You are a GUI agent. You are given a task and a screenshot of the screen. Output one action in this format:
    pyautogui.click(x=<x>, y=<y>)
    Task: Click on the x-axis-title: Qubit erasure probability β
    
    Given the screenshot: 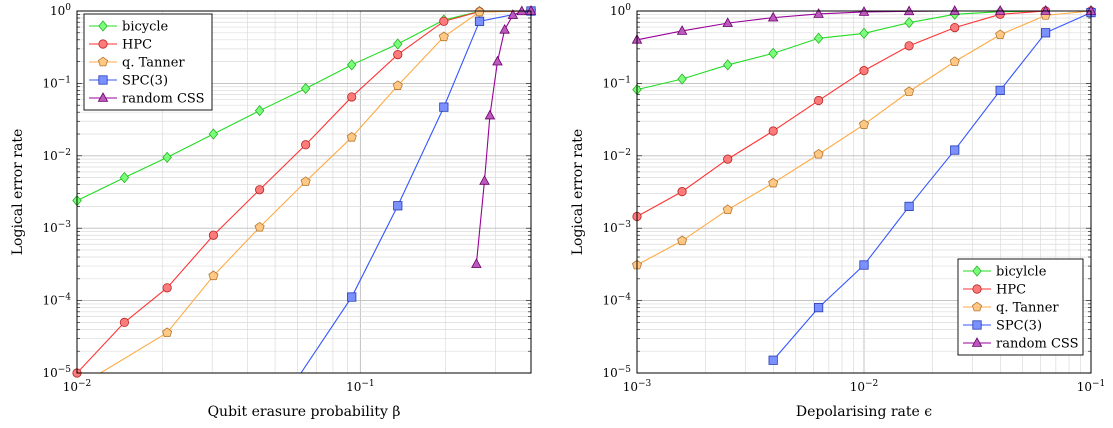 What is the action you would take?
    pyautogui.click(x=304, y=412)
    